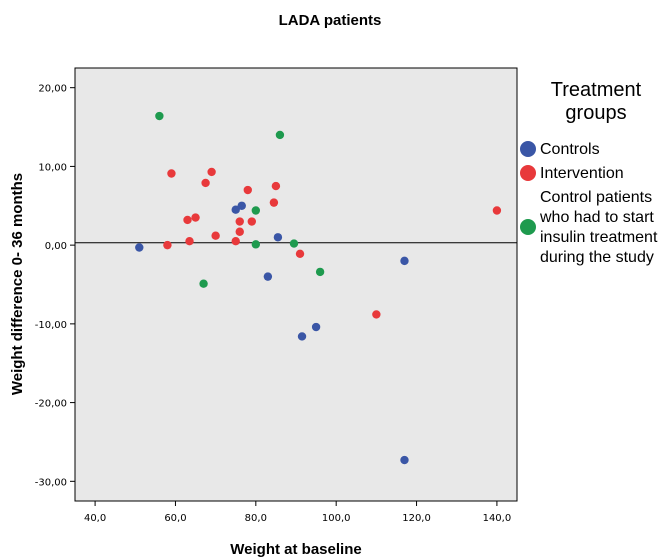  Describe the element at coordinates (596, 217) in the screenshot. I see `legend-entry-label: who had to start` at that location.